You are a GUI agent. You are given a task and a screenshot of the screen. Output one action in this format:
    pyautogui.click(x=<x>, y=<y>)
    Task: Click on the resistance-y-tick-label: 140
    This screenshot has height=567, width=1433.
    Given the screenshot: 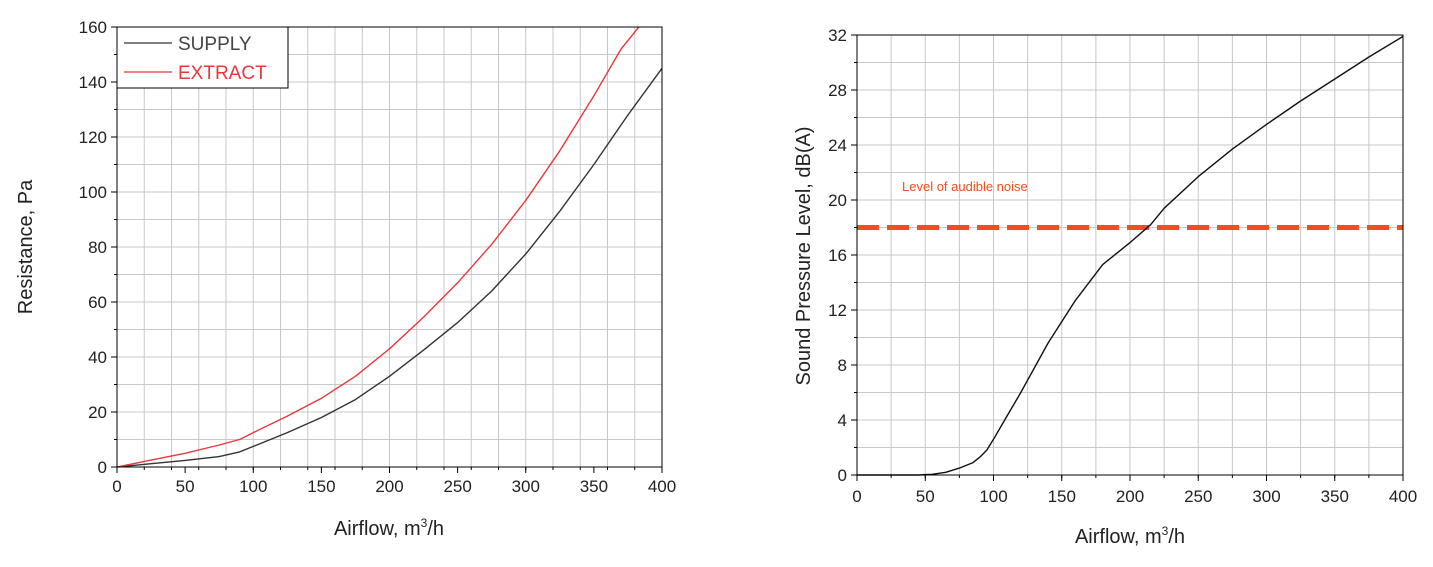 What is the action you would take?
    pyautogui.click(x=93, y=82)
    